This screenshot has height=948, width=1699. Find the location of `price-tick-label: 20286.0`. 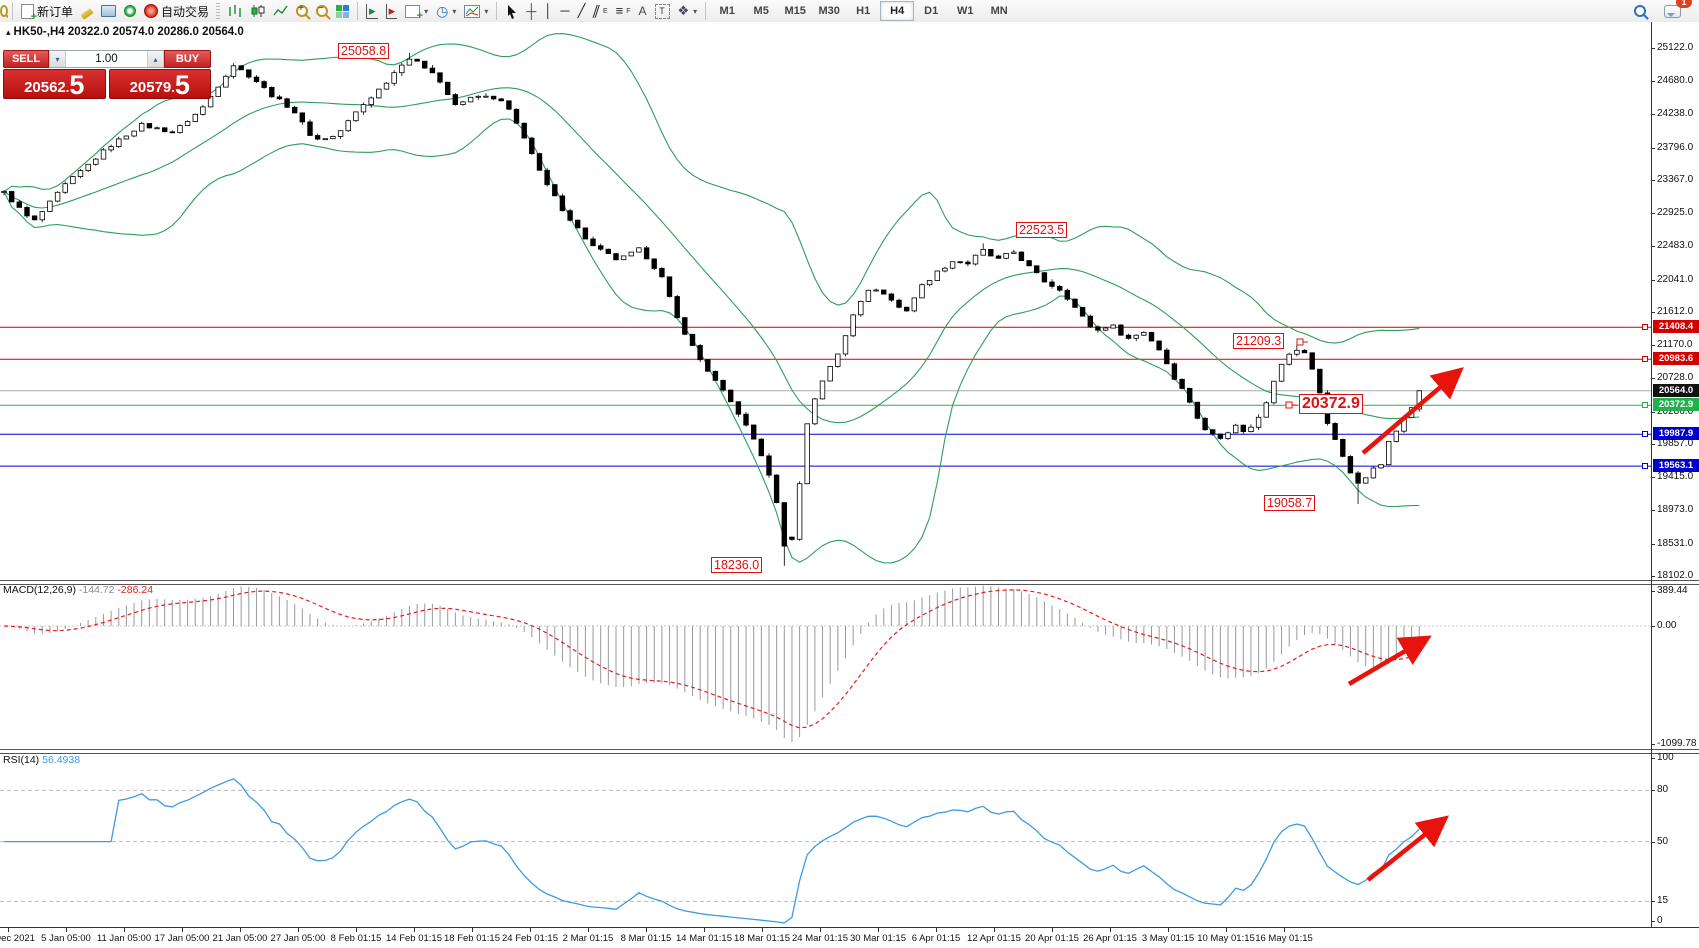

price-tick-label: 20286.0 is located at coordinates (1675, 411).